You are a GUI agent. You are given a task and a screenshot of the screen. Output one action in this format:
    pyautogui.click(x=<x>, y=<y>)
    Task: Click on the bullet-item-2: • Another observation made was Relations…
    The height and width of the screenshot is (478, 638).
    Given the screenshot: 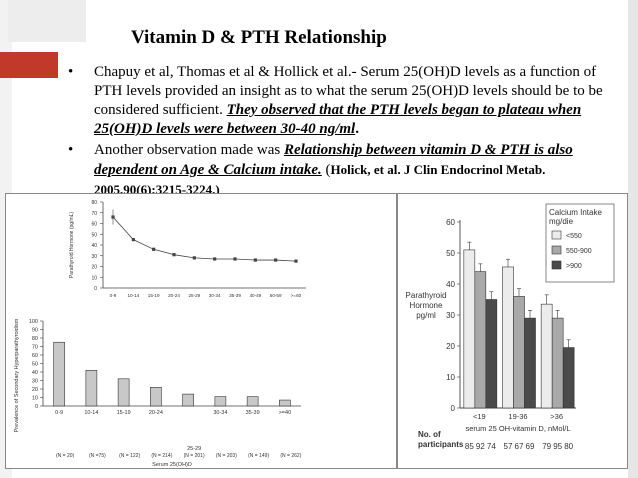 What is the action you would take?
    pyautogui.click(x=343, y=170)
    